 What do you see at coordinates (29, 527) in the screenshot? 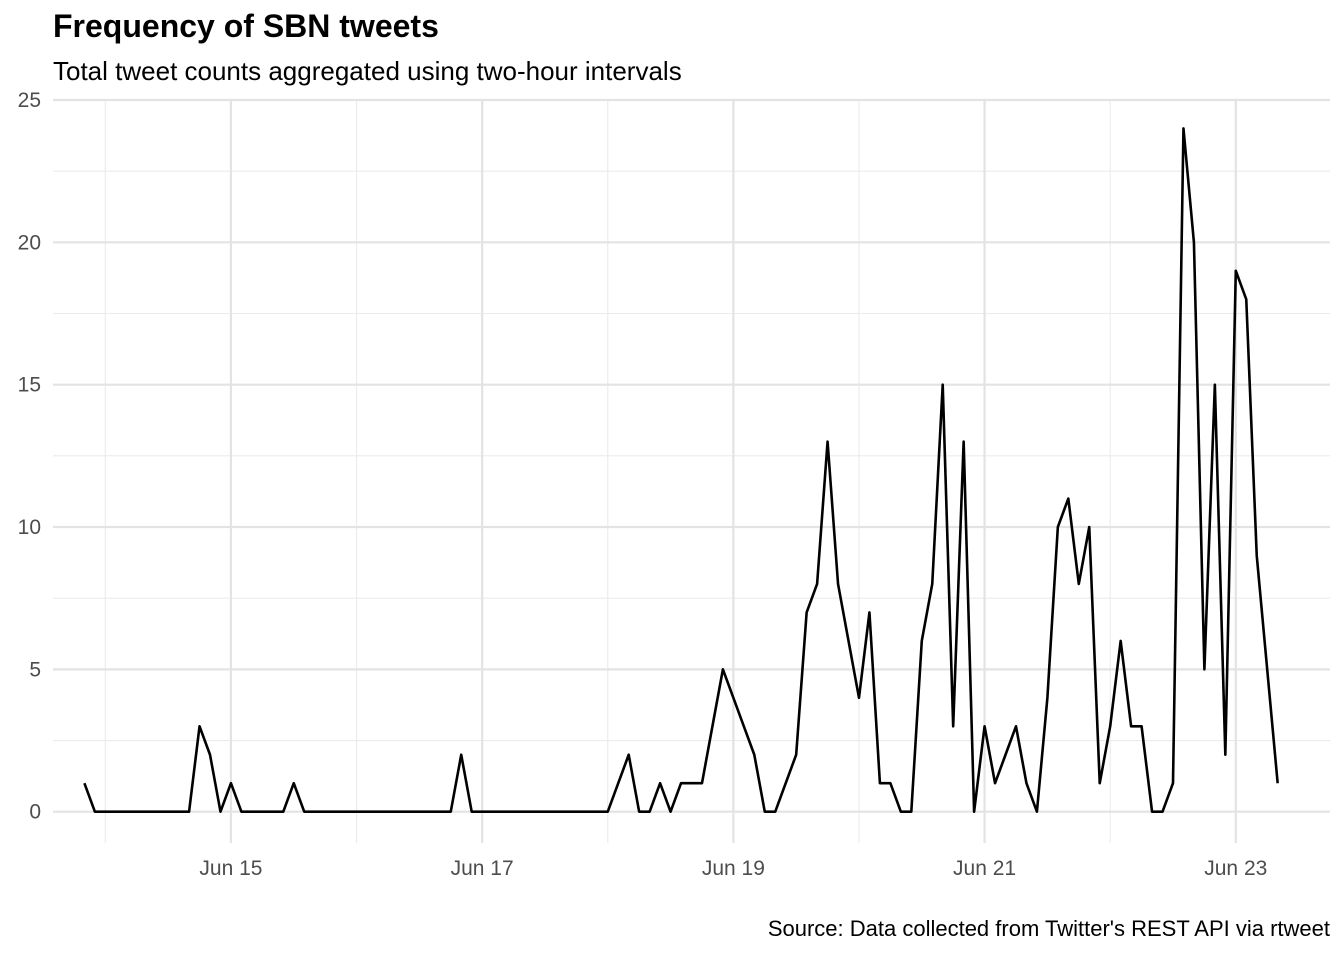
I see `y-tick-label: 10` at bounding box center [29, 527].